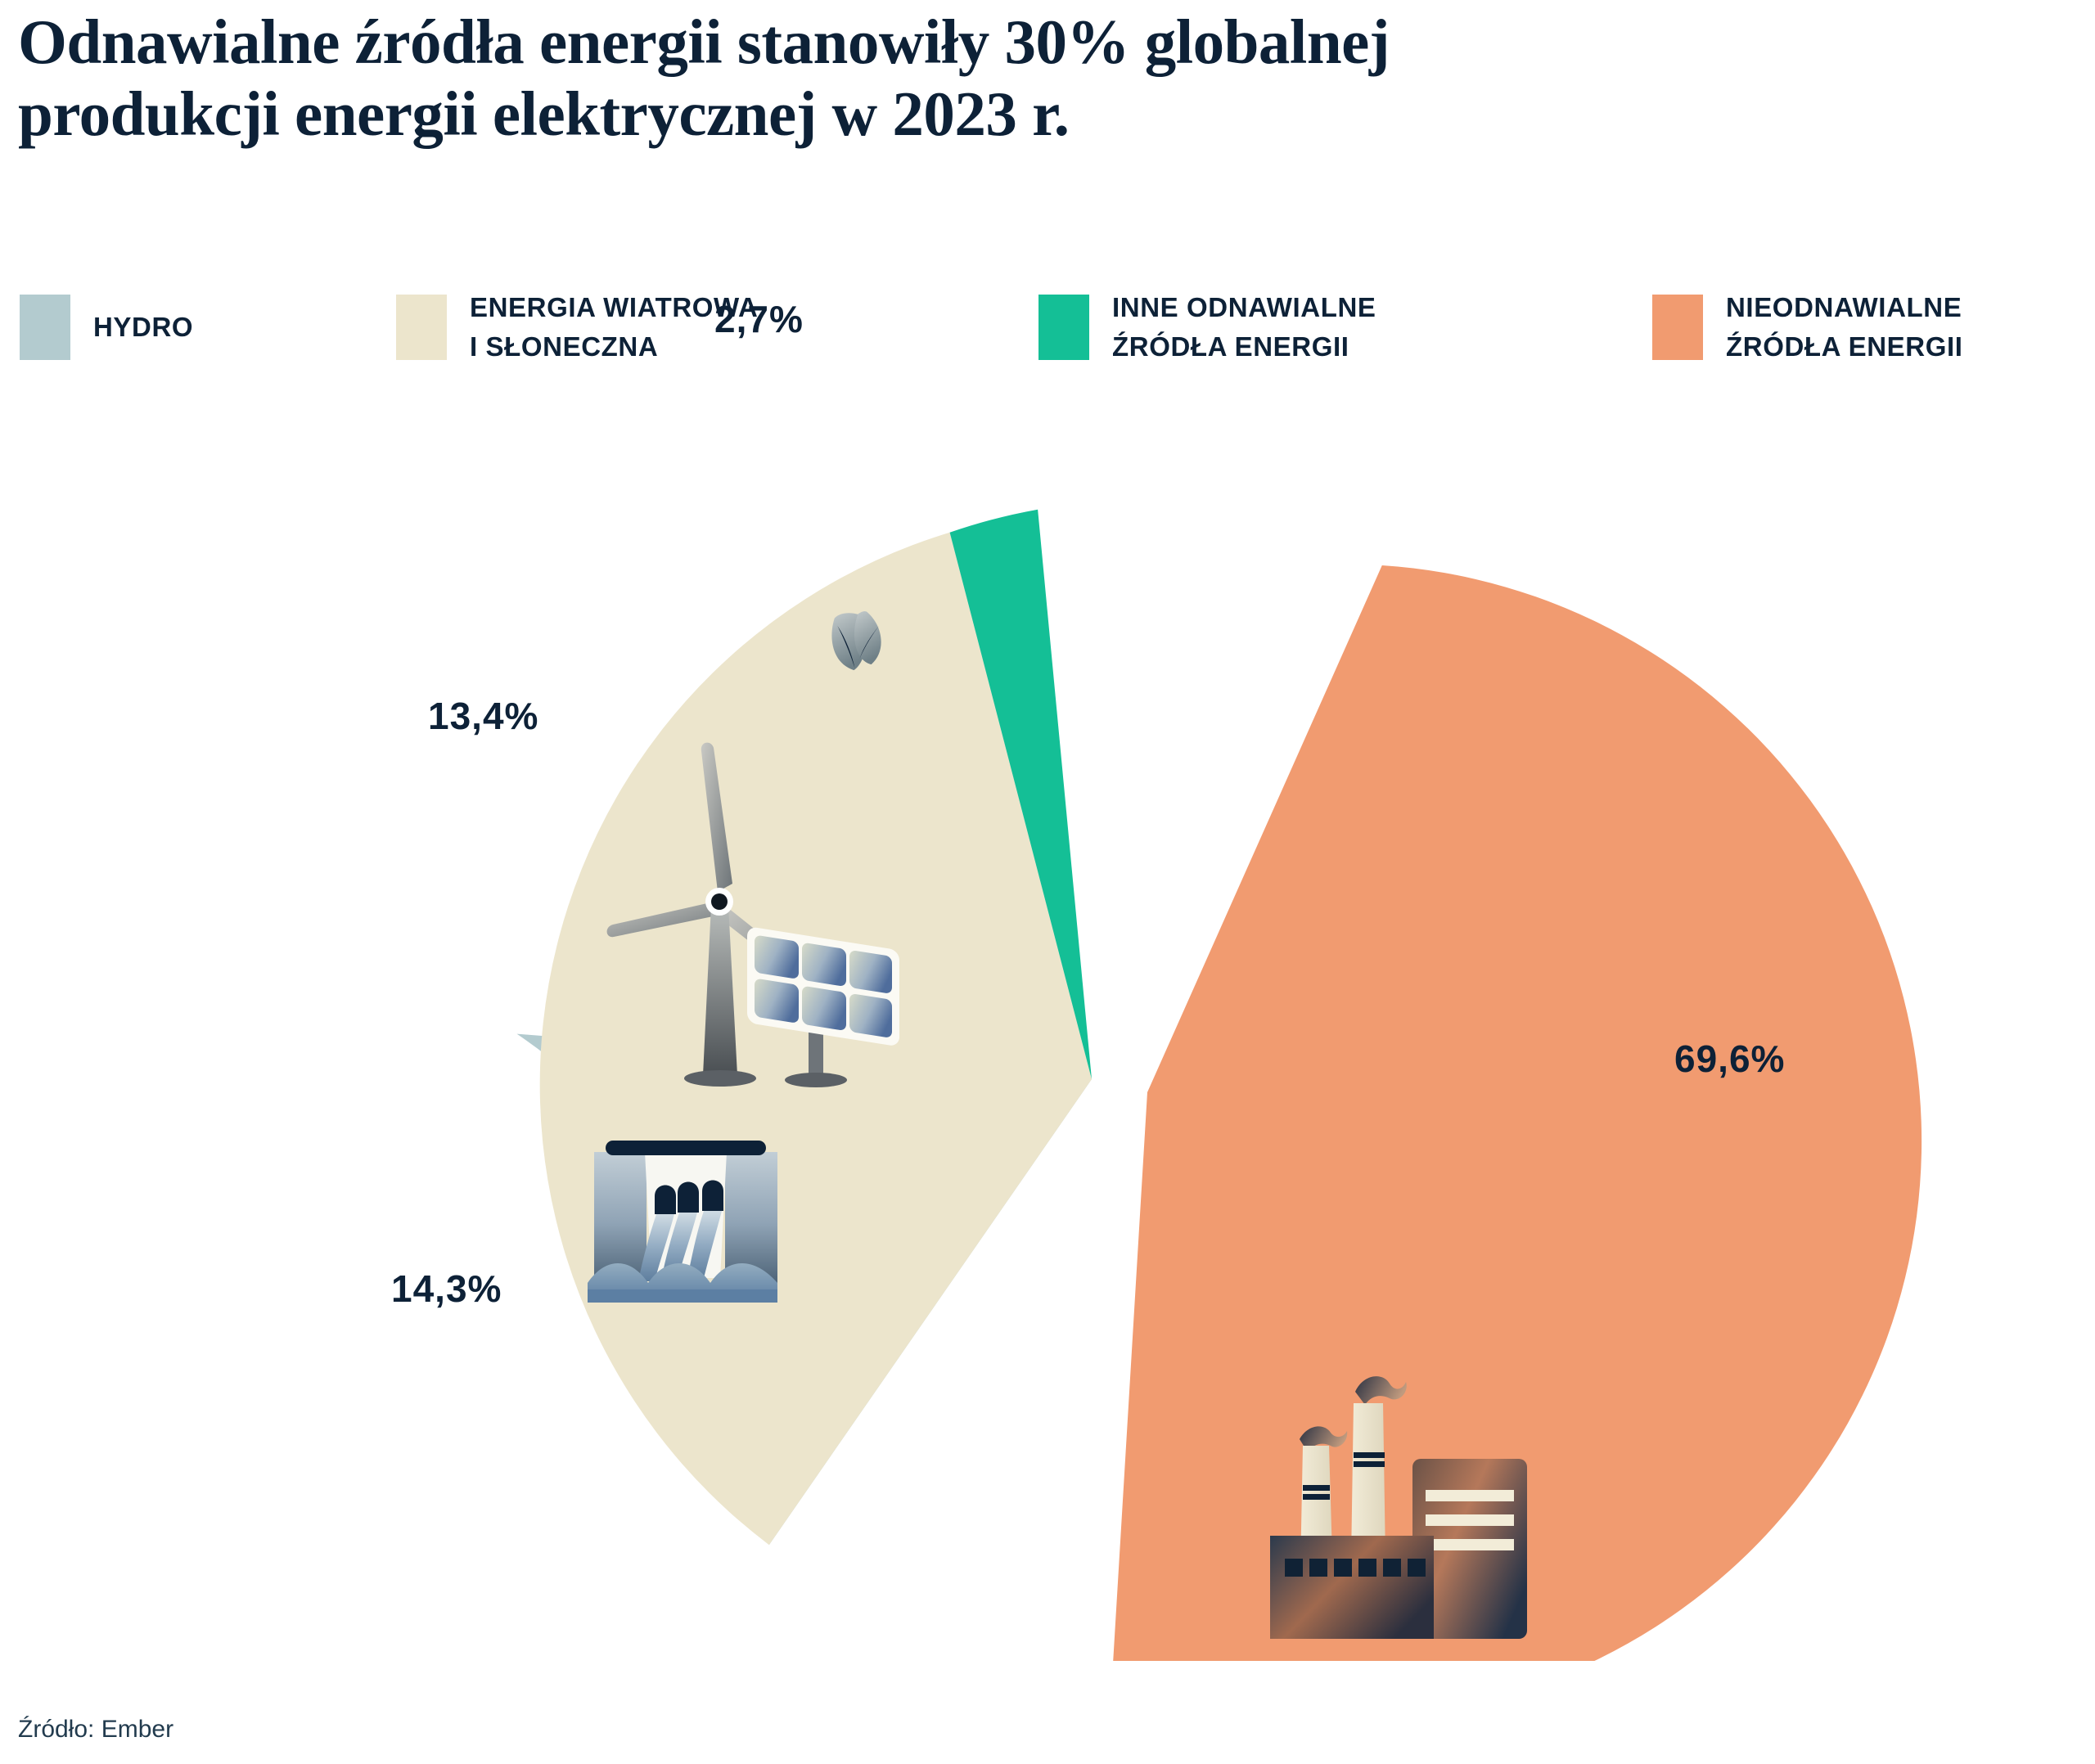  What do you see at coordinates (1244, 328) in the screenshot?
I see `legend-label-other-renewables: INNE ODNAWIALNE ŹRÓDŁA ENERGII` at bounding box center [1244, 328].